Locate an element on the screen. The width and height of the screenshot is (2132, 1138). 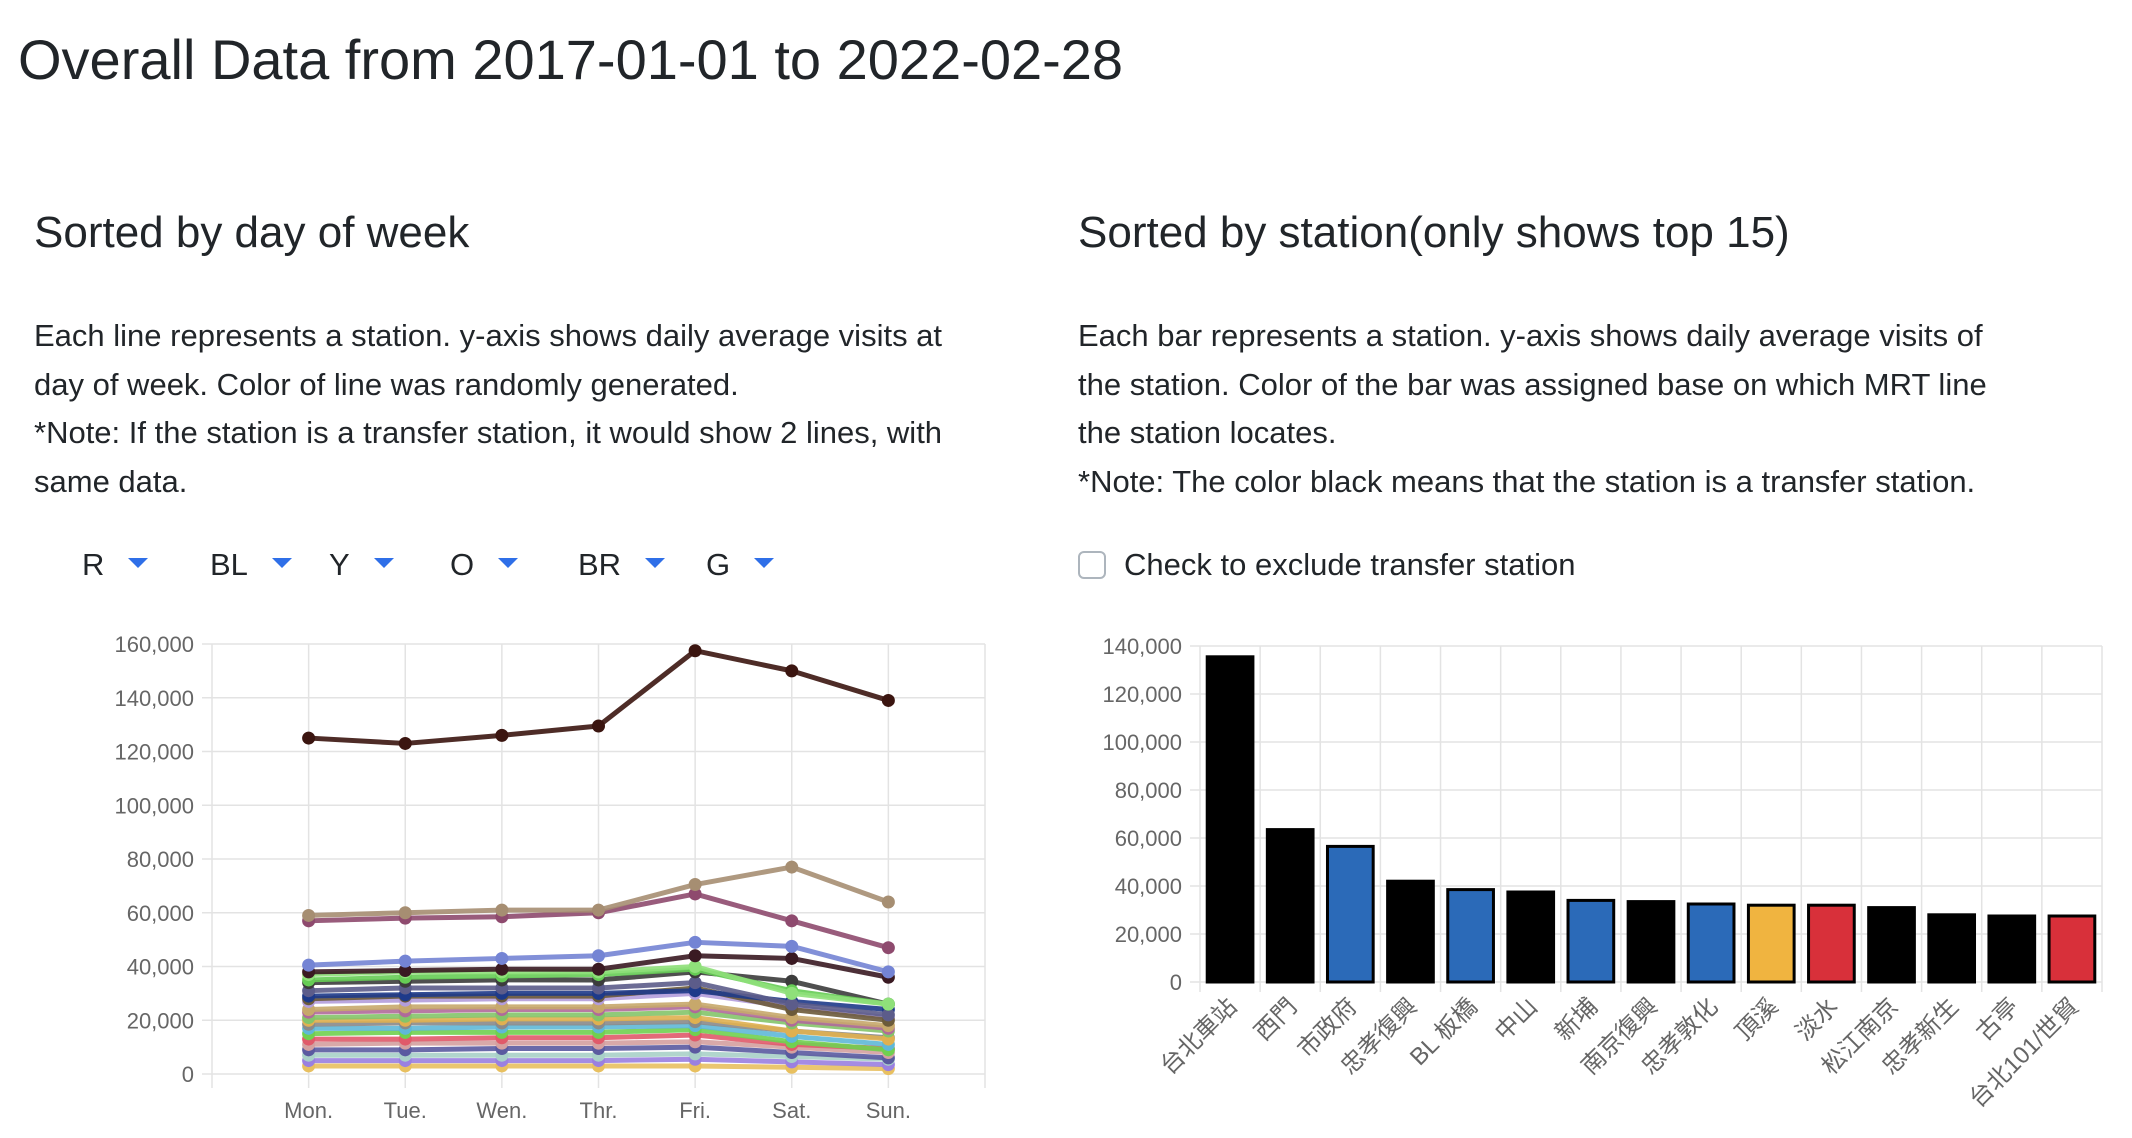
filter-label: O is located at coordinates (462, 564).